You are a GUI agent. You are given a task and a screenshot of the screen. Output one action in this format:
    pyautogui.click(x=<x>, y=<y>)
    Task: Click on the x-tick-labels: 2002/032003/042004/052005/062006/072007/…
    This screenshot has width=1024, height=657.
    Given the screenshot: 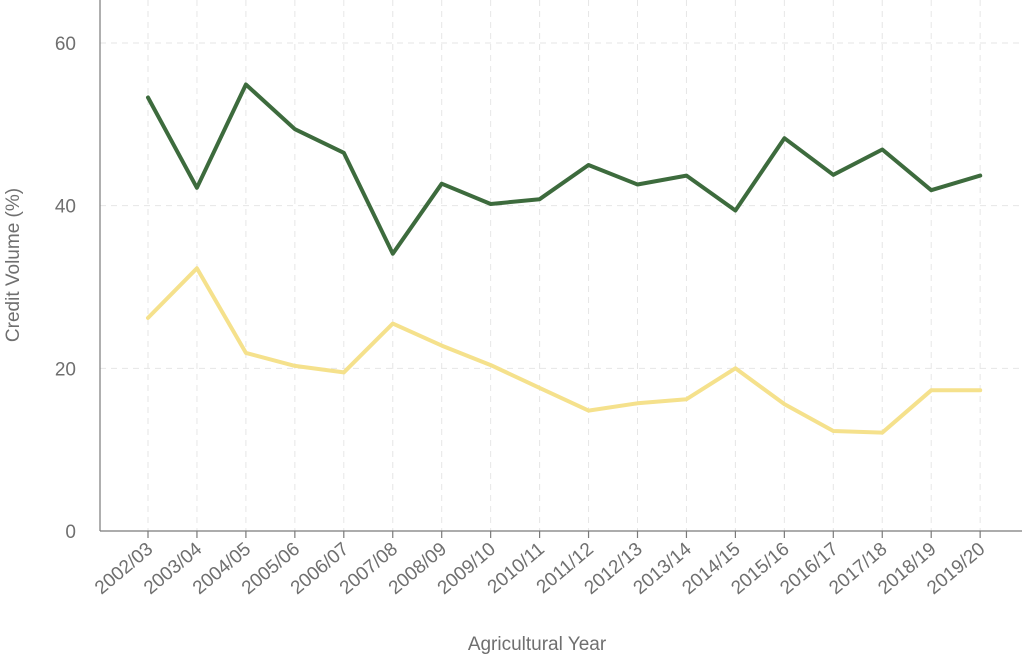 What is the action you would take?
    pyautogui.click(x=540, y=565)
    